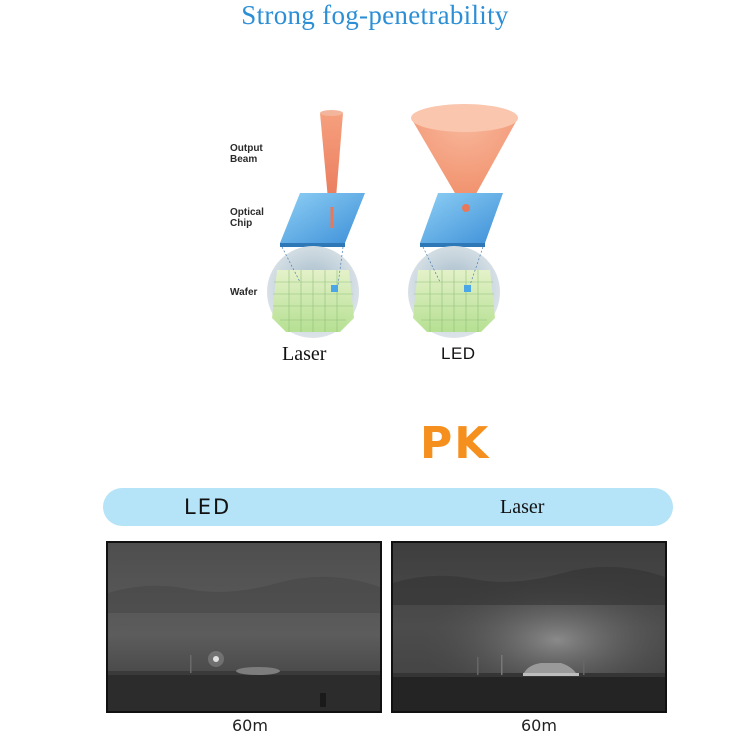 Image resolution: width=750 pixels, height=749 pixels. I want to click on laser-wafer, so click(313, 292).